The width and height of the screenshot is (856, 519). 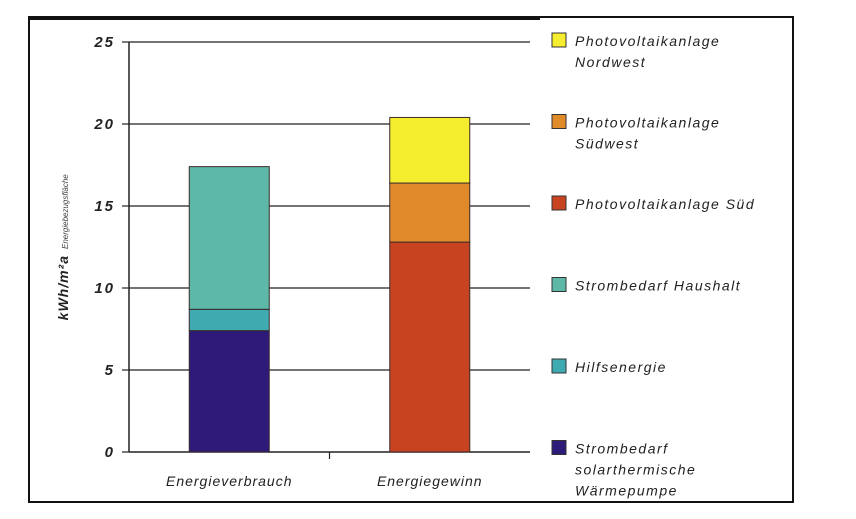 What do you see at coordinates (430, 481) in the screenshot?
I see `x-category-label-1: Energiegewinn` at bounding box center [430, 481].